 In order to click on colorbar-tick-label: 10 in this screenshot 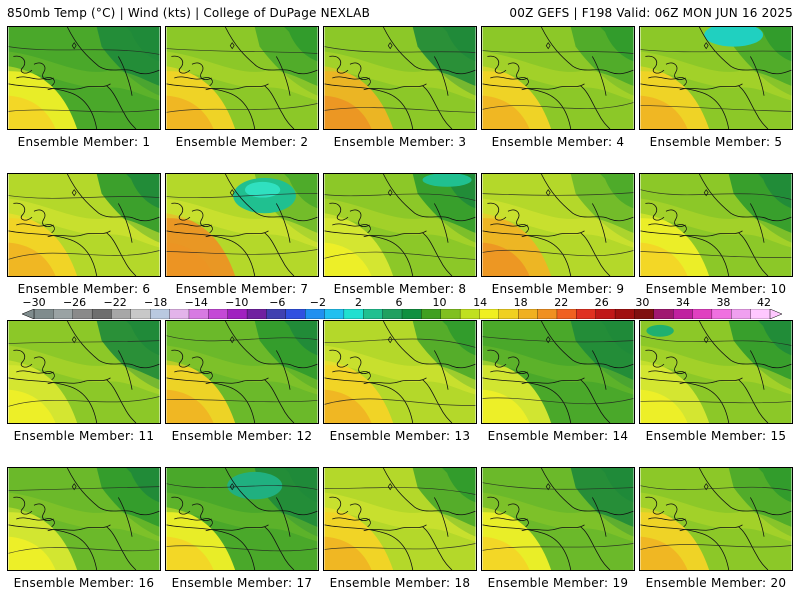, I will do `click(439, 302)`.